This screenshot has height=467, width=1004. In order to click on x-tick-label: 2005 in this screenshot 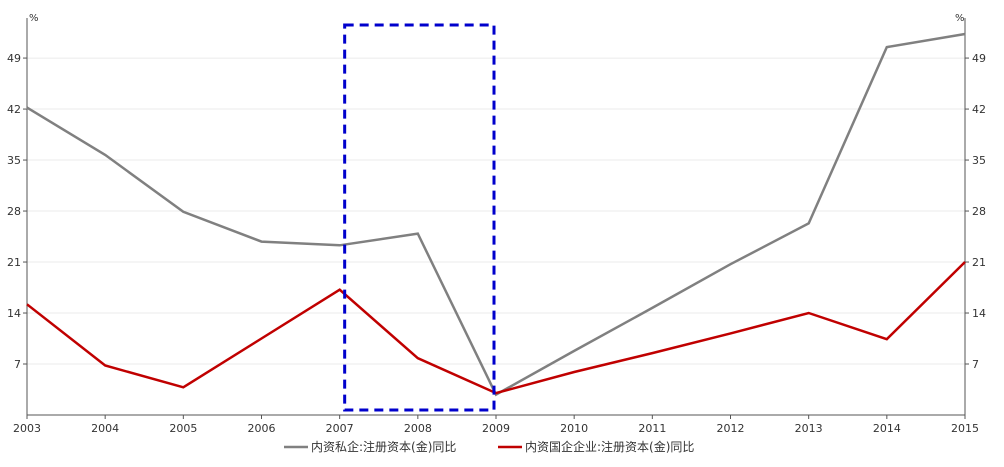, I will do `click(183, 428)`.